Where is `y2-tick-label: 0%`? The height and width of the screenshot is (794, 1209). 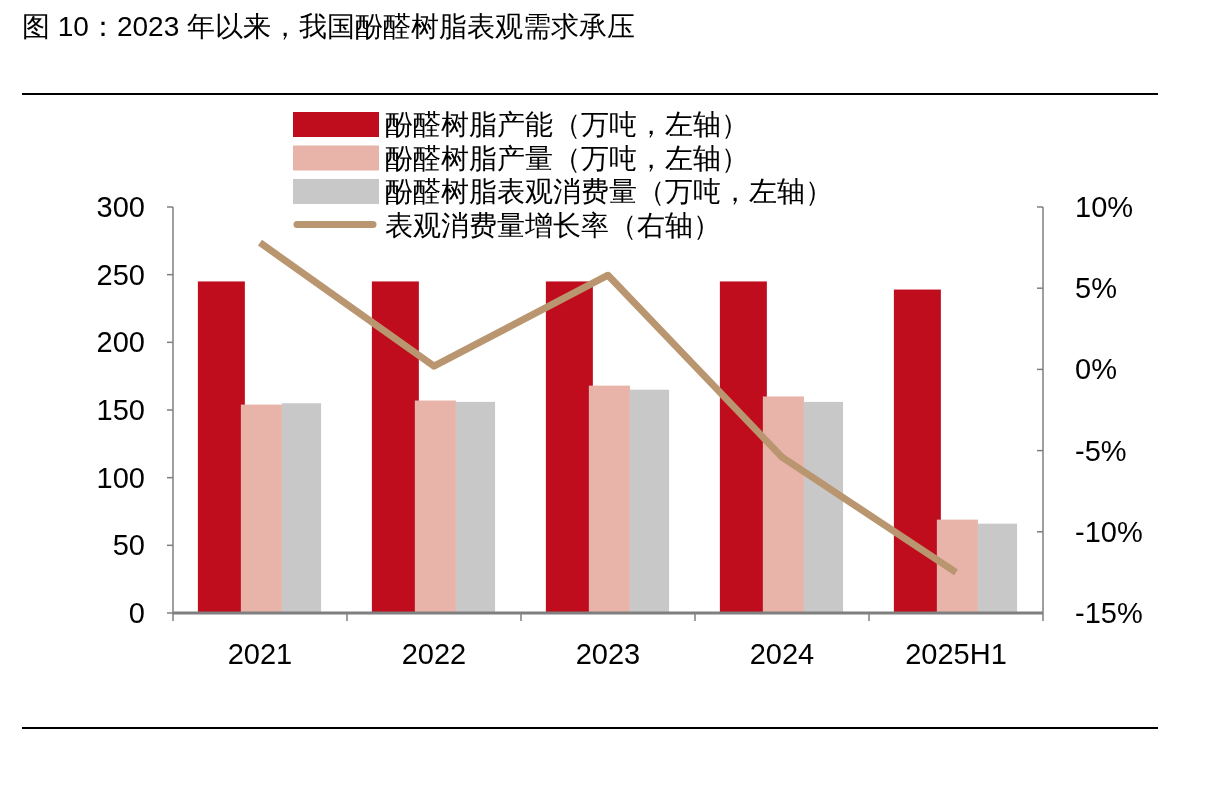 y2-tick-label: 0% is located at coordinates (1096, 369).